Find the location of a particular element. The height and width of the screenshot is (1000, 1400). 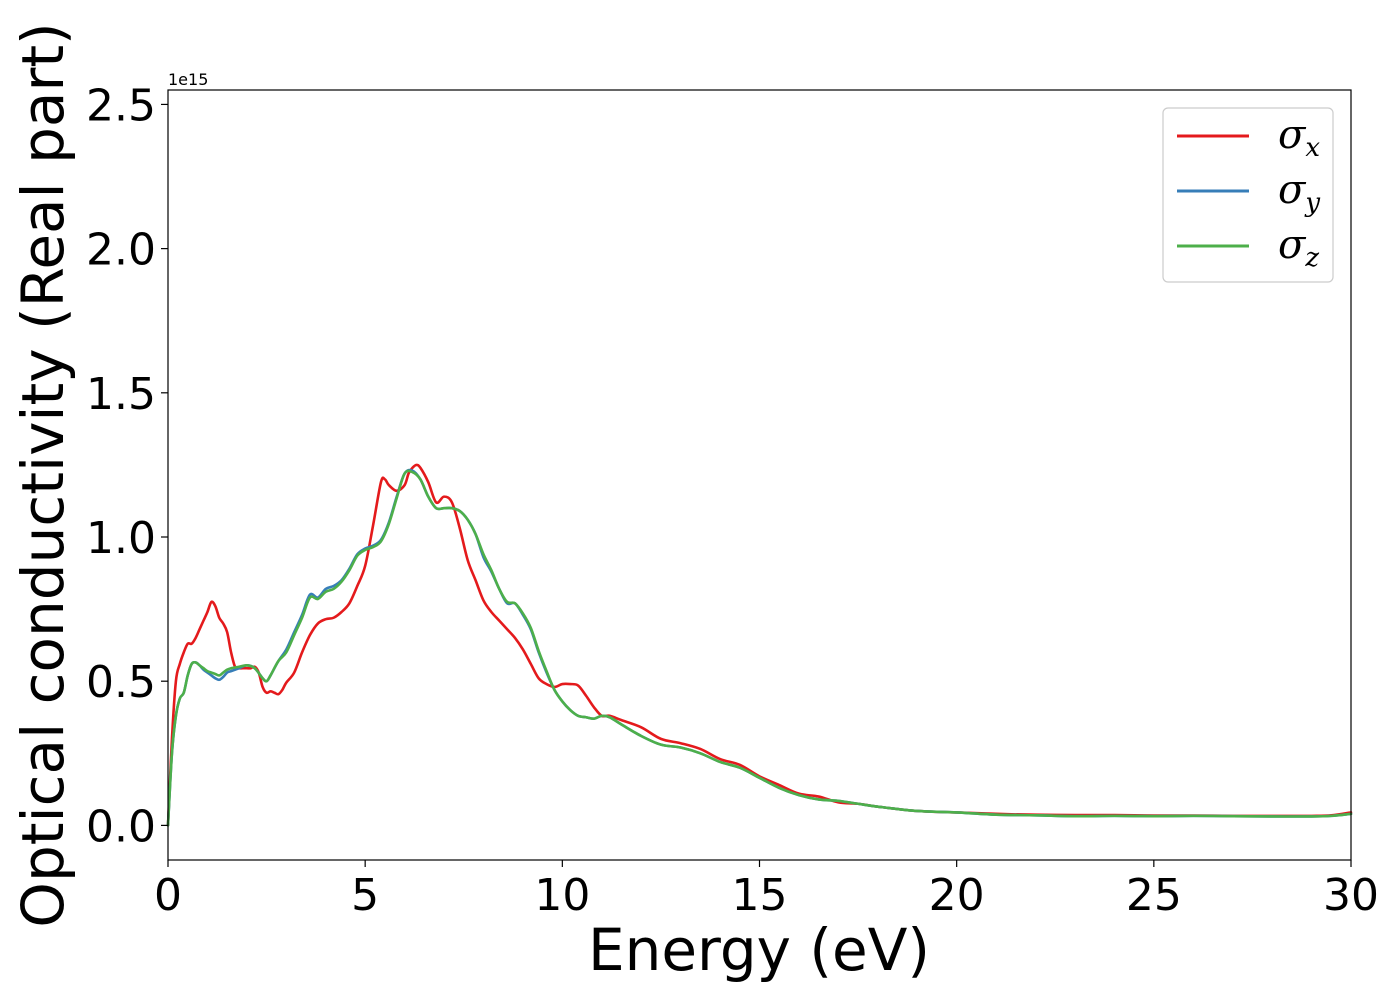

x-tick-label: 25 is located at coordinates (1154, 895).